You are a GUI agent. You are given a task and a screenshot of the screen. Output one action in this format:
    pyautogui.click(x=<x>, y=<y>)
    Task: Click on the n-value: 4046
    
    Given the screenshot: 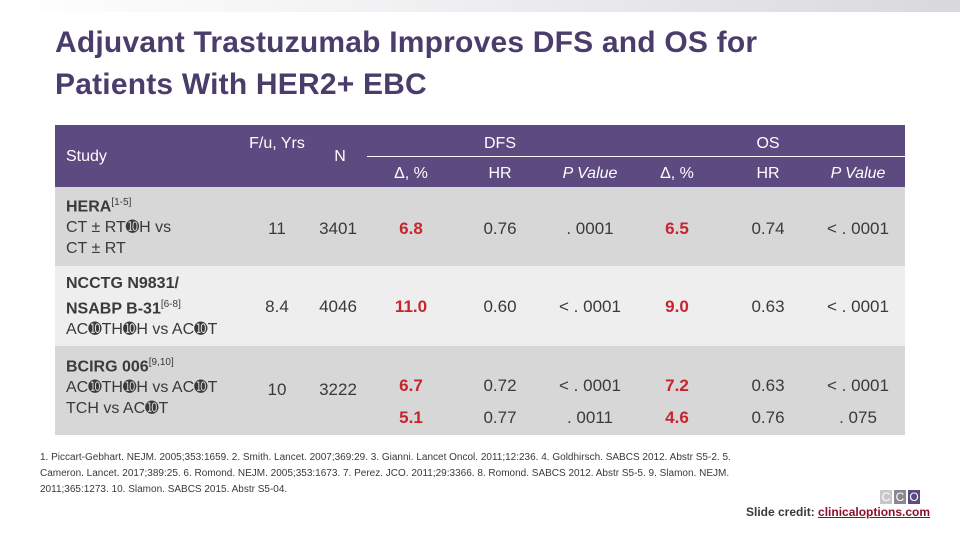 What is the action you would take?
    pyautogui.click(x=338, y=306)
    